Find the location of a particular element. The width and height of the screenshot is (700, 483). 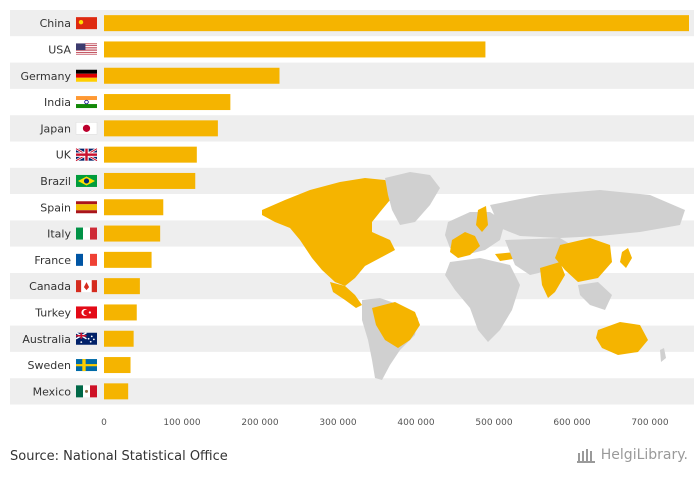

map-north-america is located at coordinates (328, 232).